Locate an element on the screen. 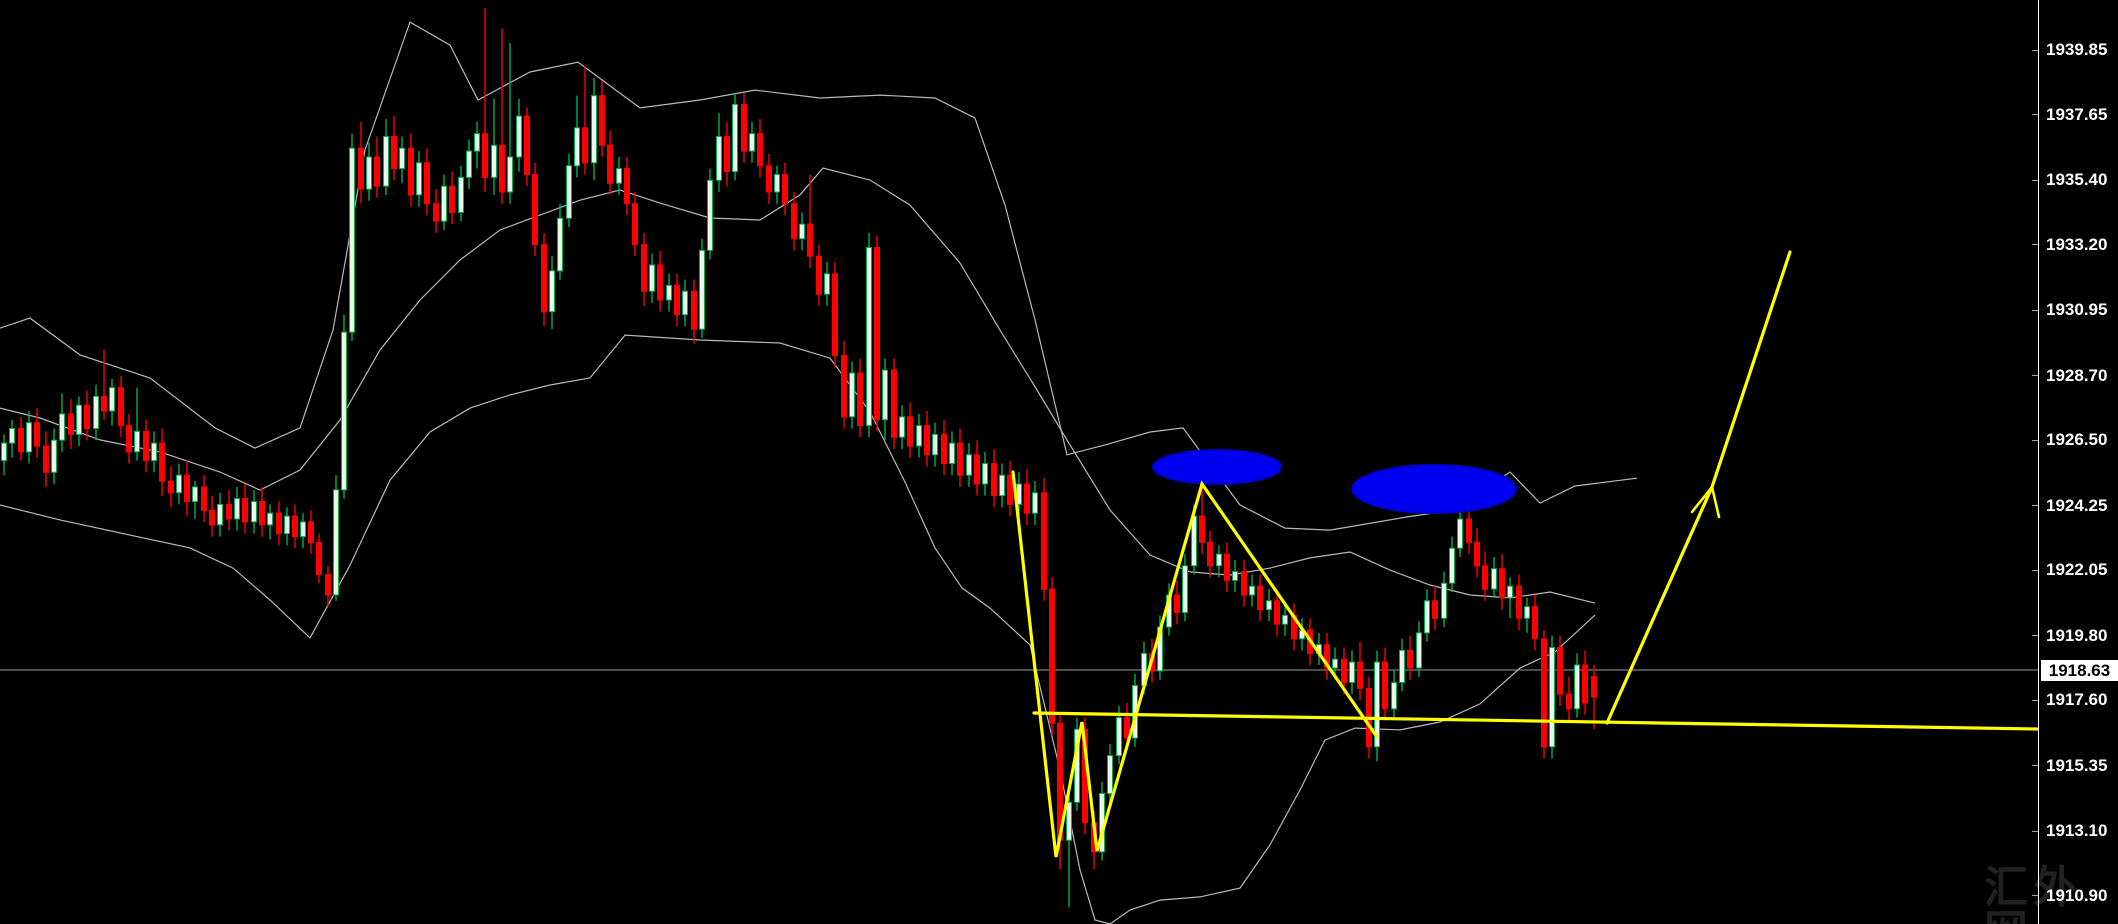 This screenshot has height=924, width=2118. current-price-tag: 1918.63 is located at coordinates (2079, 670).